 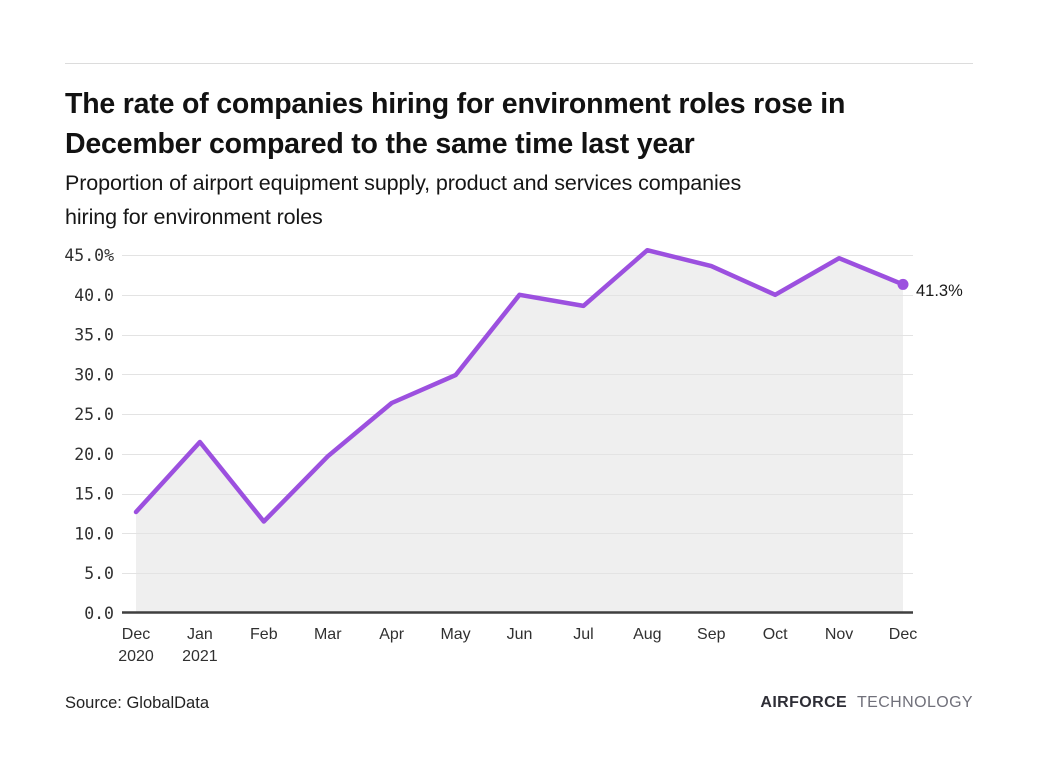 What do you see at coordinates (94, 414) in the screenshot?
I see `y-tick-label: 25.0` at bounding box center [94, 414].